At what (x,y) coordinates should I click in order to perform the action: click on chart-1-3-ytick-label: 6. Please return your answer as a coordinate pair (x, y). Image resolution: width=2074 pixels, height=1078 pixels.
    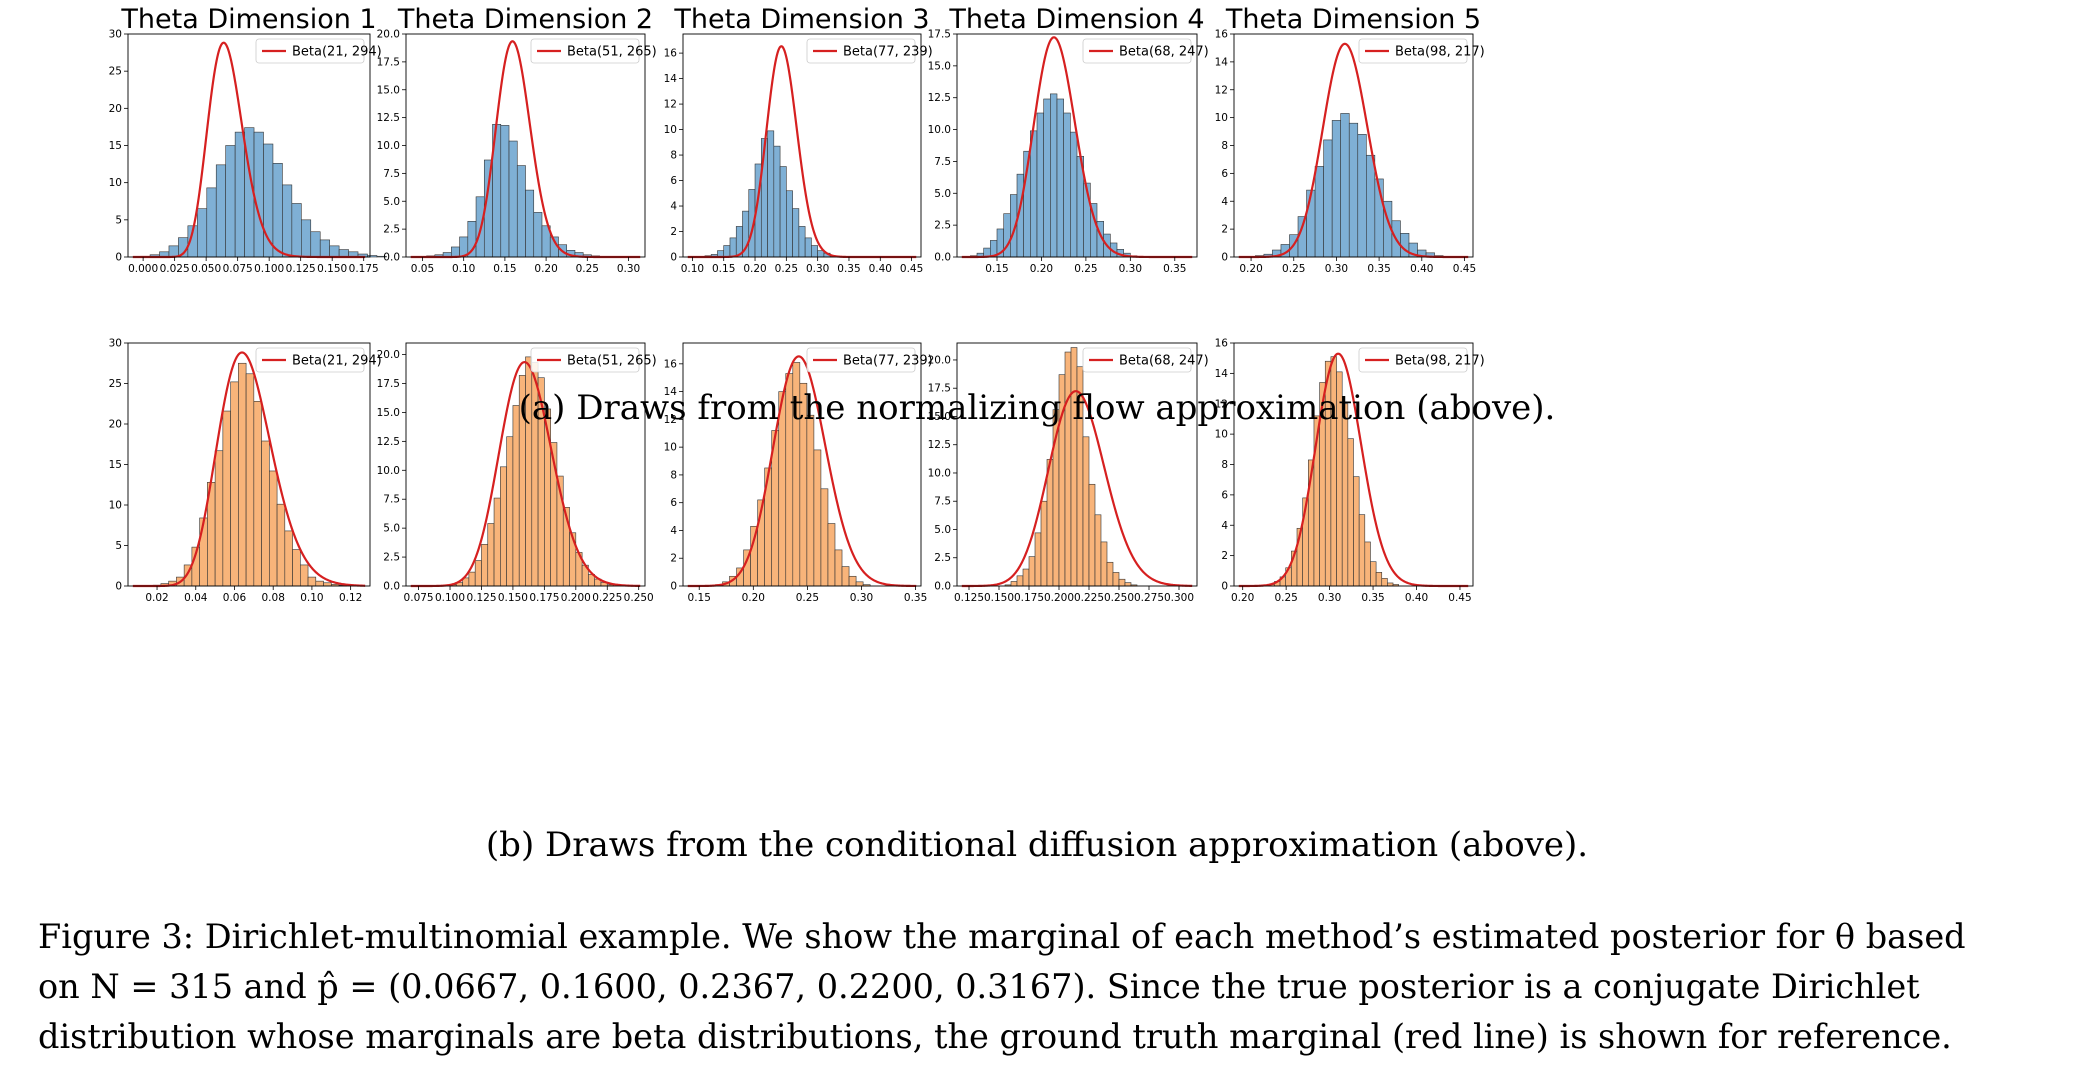
    Looking at the image, I should click on (673, 181).